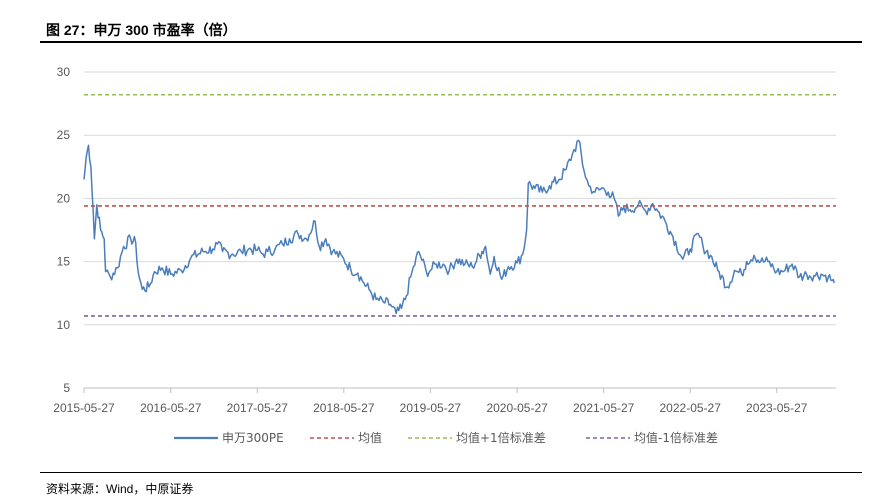 The width and height of the screenshot is (875, 497). Describe the element at coordinates (141, 30) in the screenshot. I see `figure-title: 图 27：申万 300 市盈率（倍）` at that location.